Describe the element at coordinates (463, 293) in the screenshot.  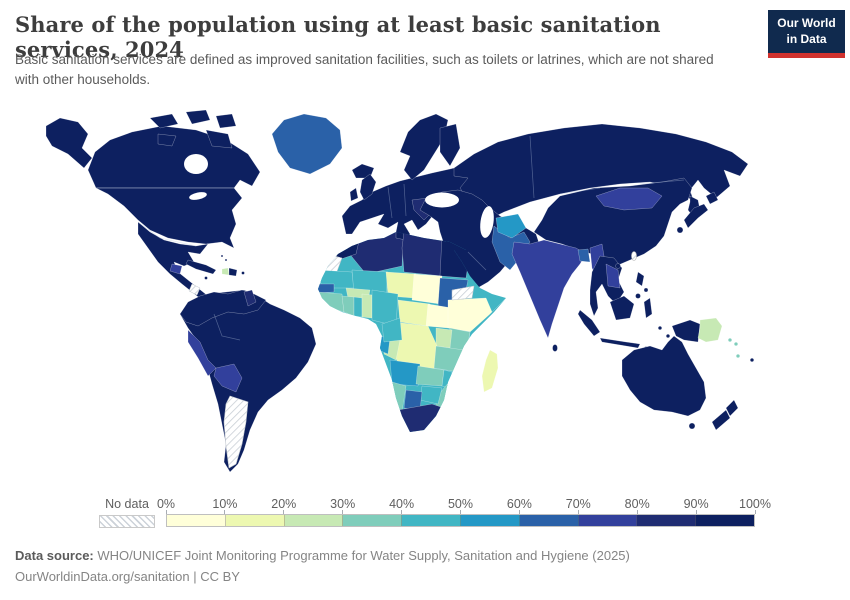
I see `country-eritrea` at that location.